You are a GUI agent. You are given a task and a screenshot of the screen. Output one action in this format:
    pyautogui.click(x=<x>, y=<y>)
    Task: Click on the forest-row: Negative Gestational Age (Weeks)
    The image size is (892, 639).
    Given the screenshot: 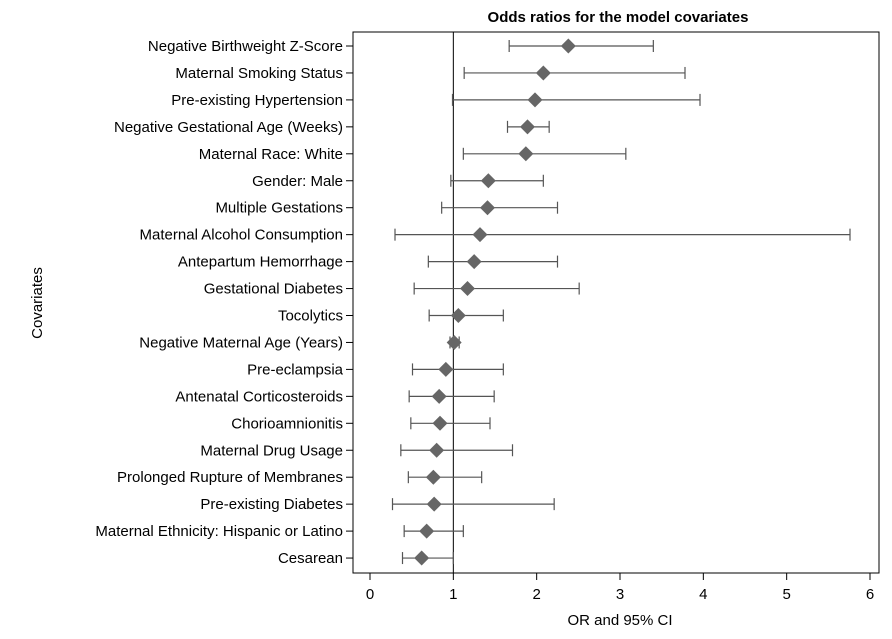 What is the action you would take?
    pyautogui.click(x=332, y=127)
    